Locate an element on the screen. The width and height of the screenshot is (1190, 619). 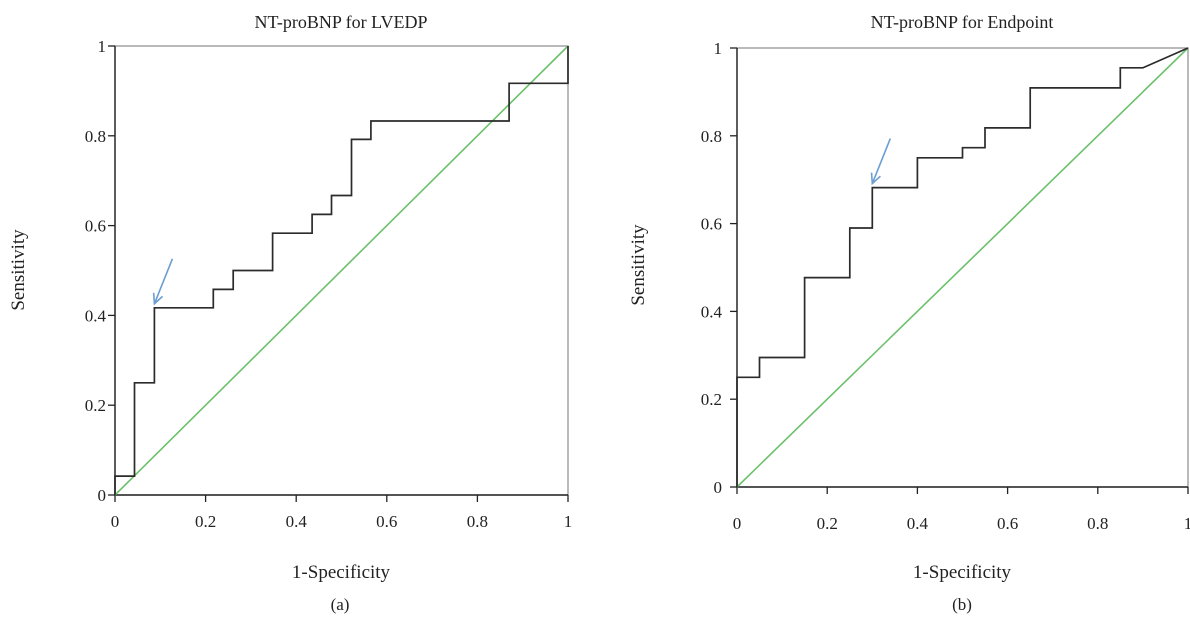
panel-b-x-tick-label: 0.8 is located at coordinates (1097, 523).